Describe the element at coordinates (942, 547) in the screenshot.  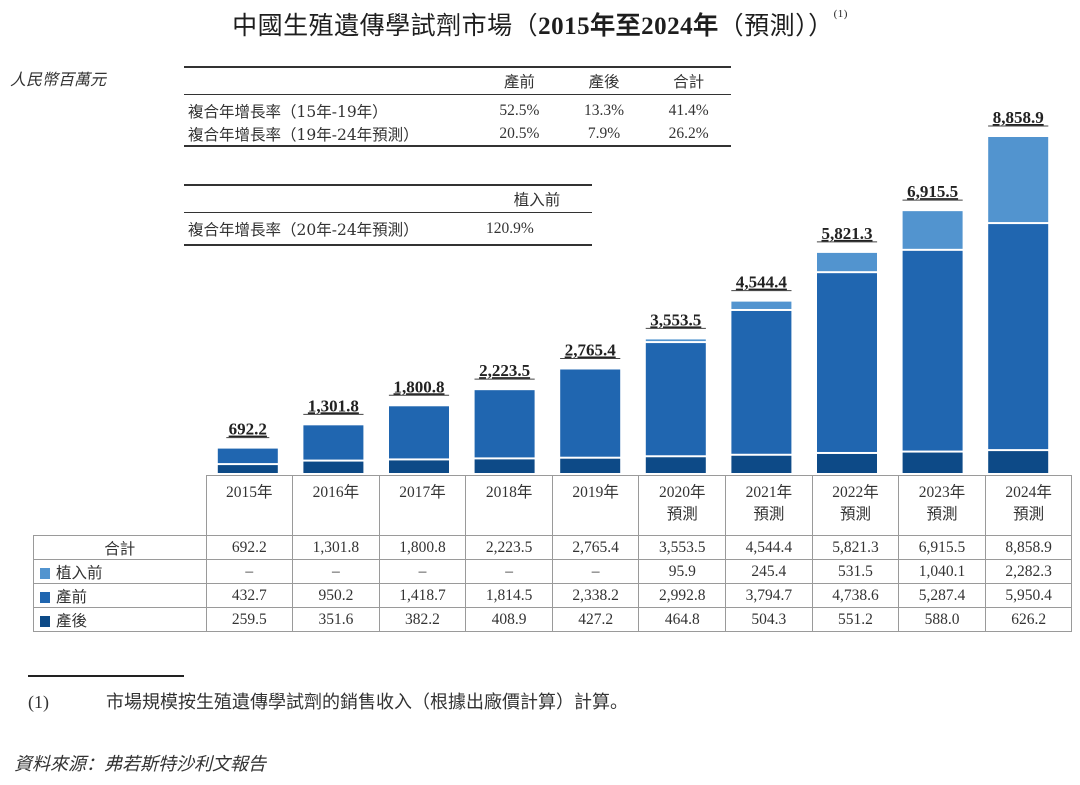
I see `table-cell-total: 6,915.5` at that location.